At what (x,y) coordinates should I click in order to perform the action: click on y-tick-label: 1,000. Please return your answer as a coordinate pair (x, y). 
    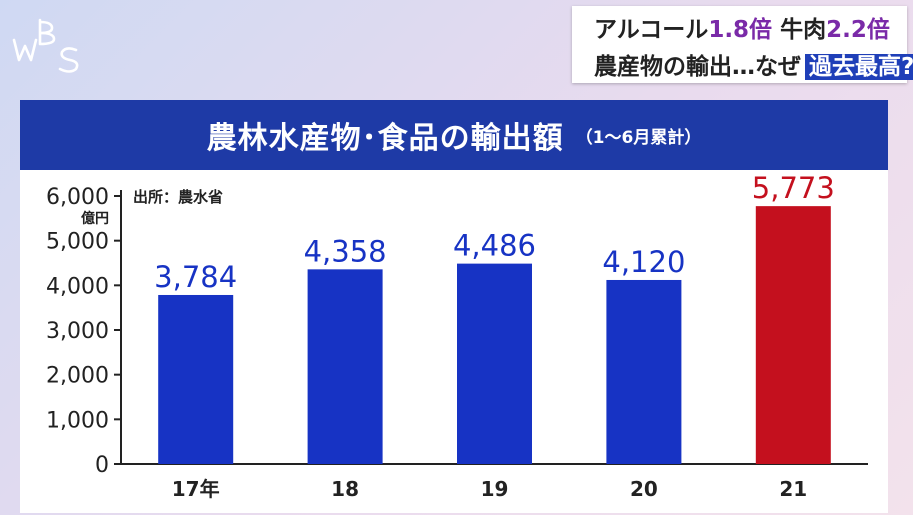
    Looking at the image, I should click on (77, 420).